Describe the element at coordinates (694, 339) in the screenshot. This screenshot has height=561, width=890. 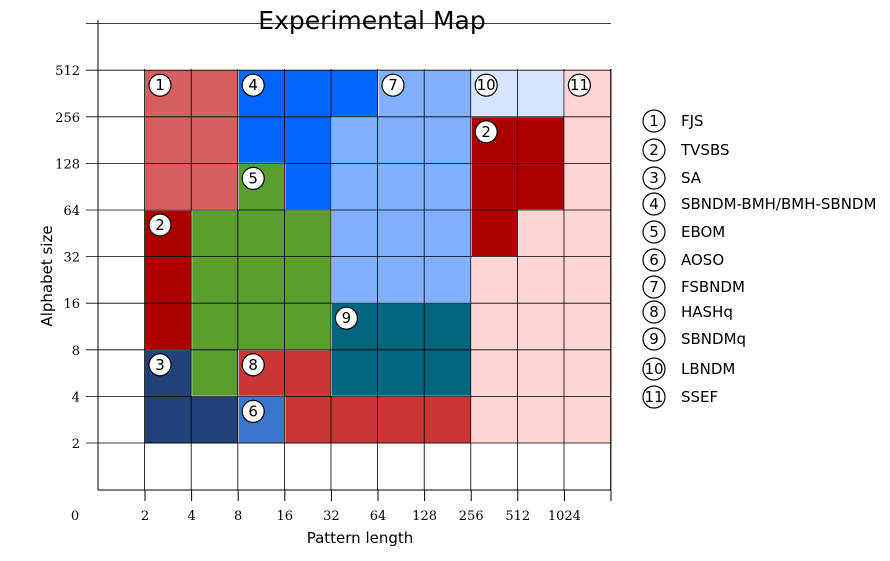
I see `legend-item: 9 SBNDMq` at that location.